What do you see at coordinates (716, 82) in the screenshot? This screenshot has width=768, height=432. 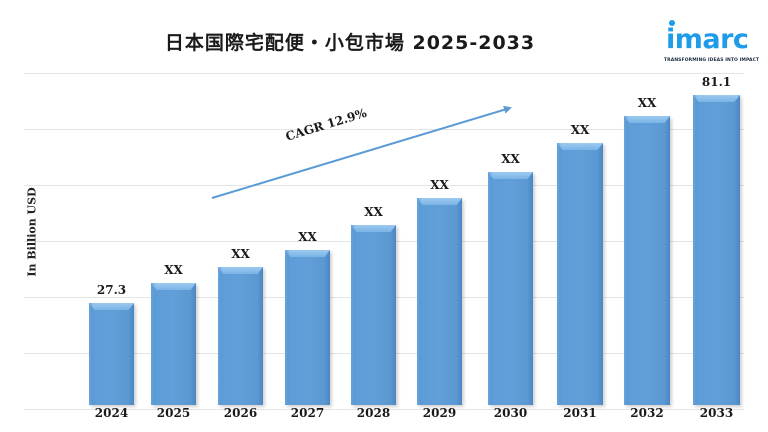 I see `bar-value-label: 81.1` at bounding box center [716, 82].